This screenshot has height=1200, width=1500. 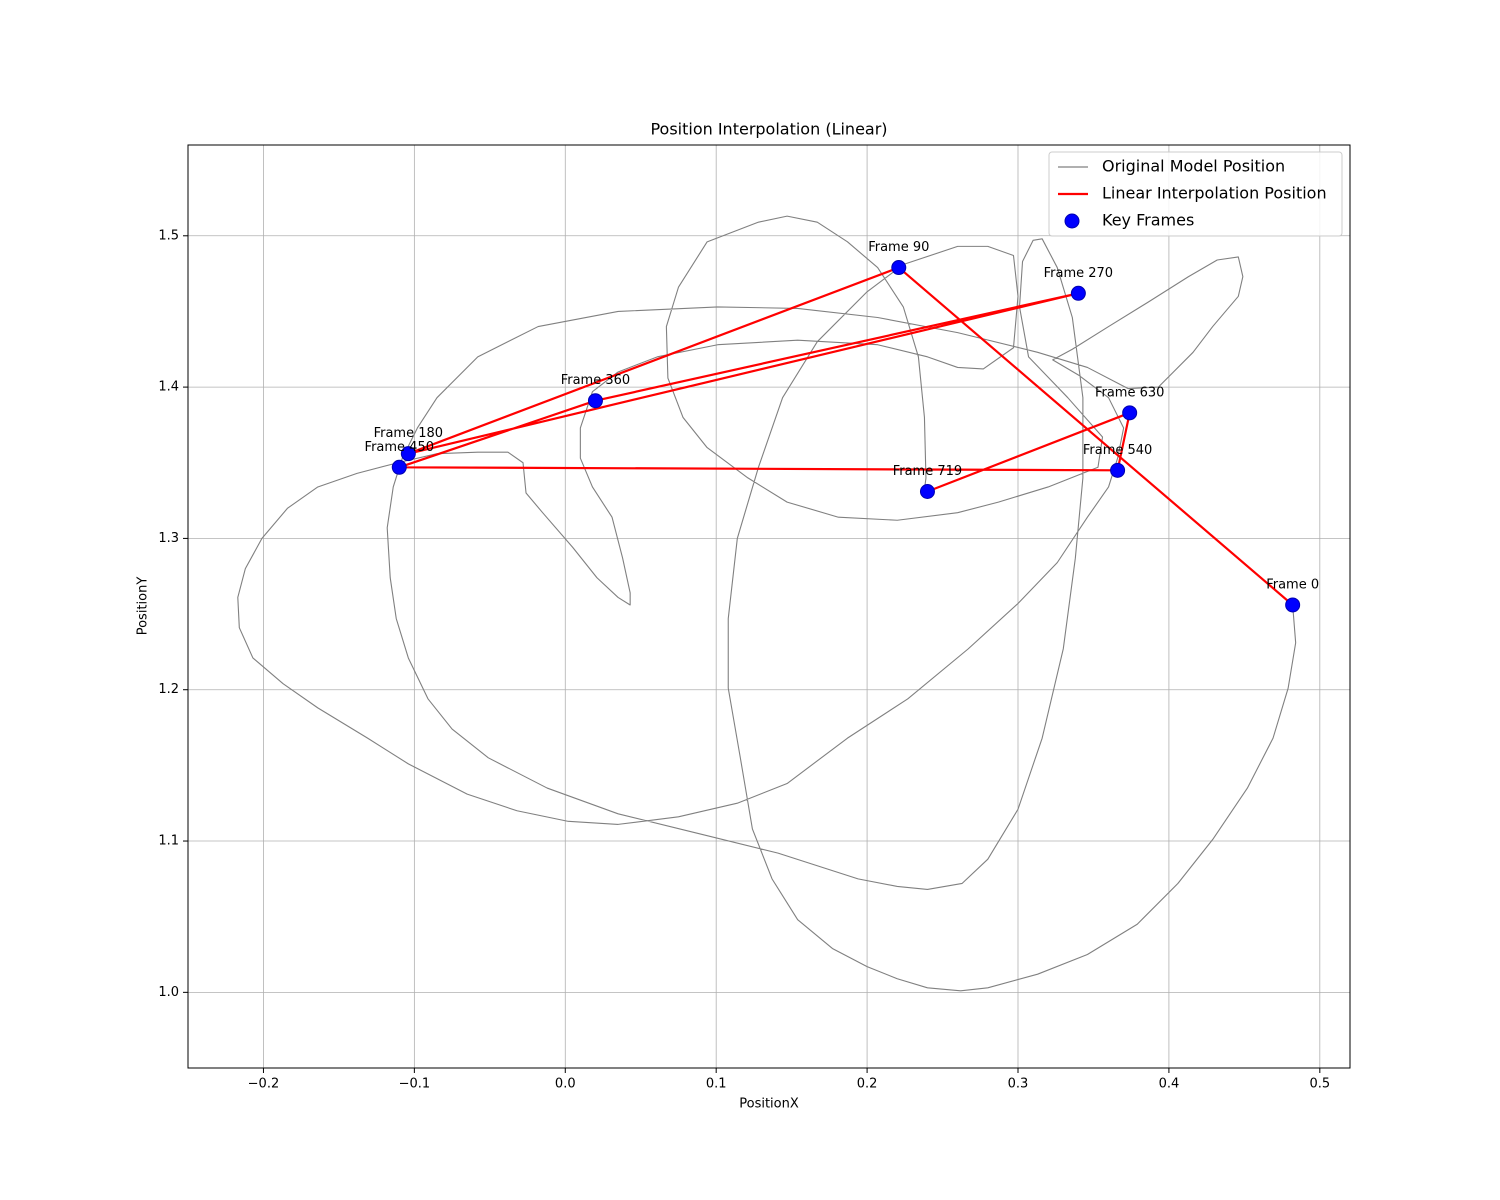 I want to click on y-axis-label: PositionY, so click(x=143, y=606).